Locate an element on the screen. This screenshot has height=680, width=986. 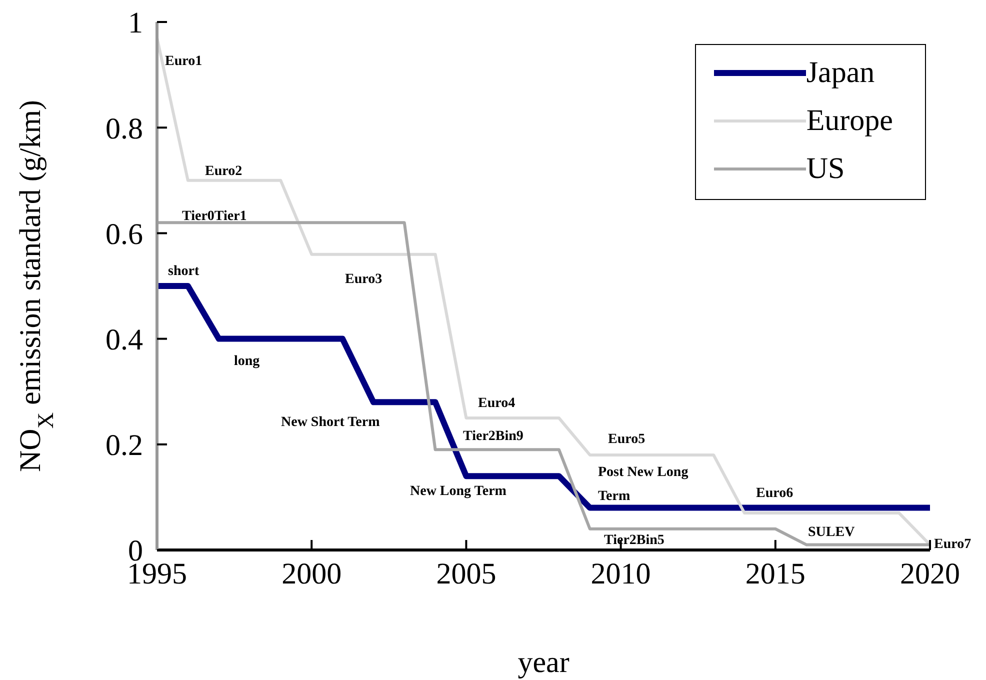
annotation: Euro5 is located at coordinates (627, 440).